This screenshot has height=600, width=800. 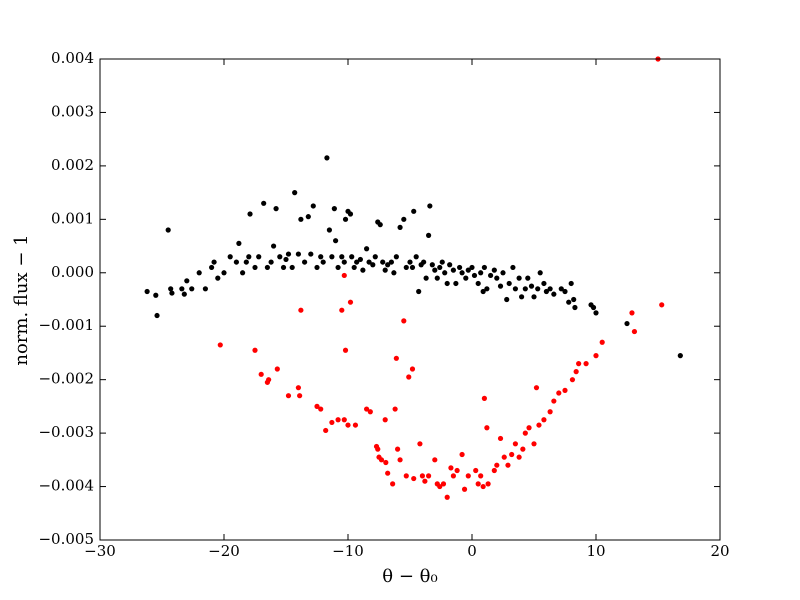 What do you see at coordinates (409, 576) in the screenshot?
I see `x-axis-label: θ − θ₀` at bounding box center [409, 576].